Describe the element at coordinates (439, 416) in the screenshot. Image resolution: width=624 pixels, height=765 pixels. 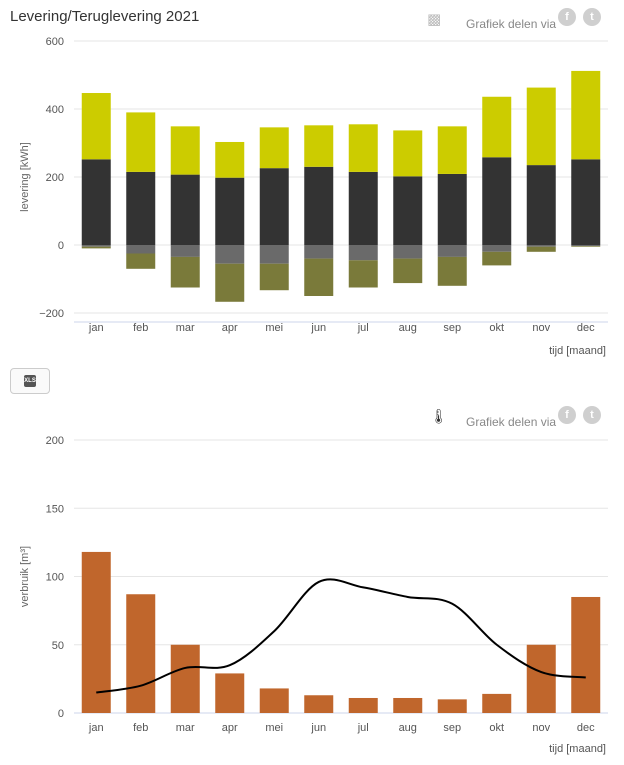
I see `thermometer-icon: 🌡` at that location.